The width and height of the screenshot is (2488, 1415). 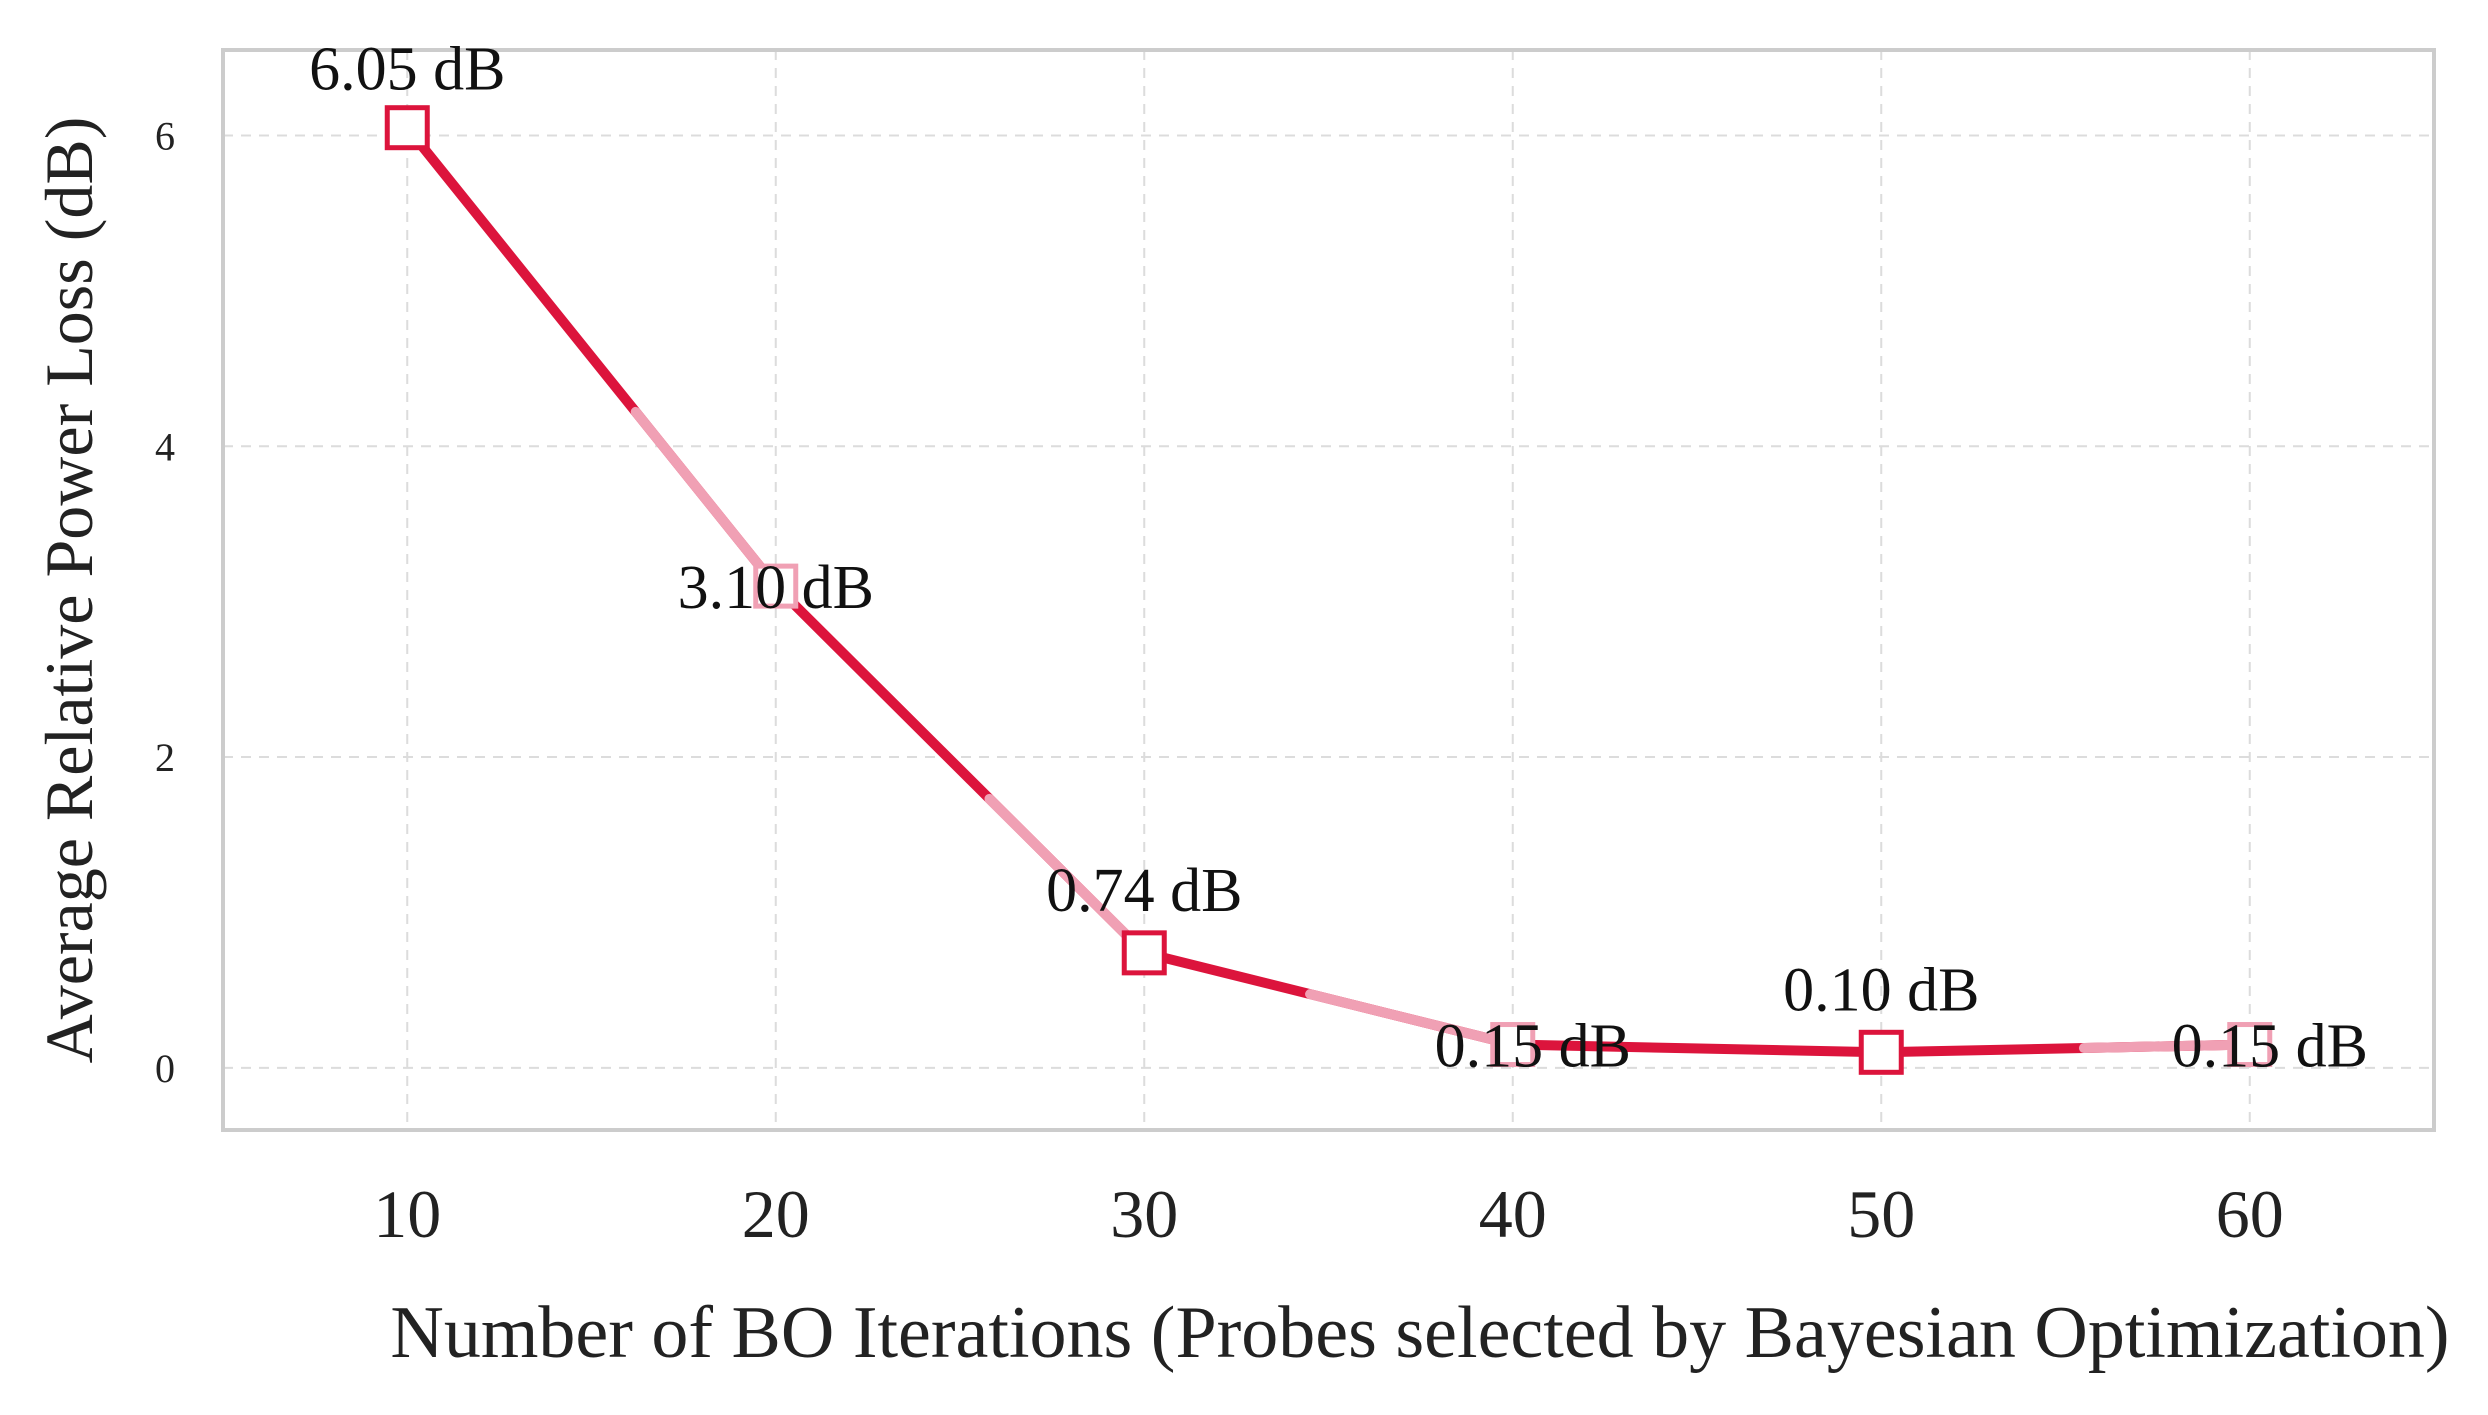 I want to click on x-tick-label: 20, so click(x=776, y=1214).